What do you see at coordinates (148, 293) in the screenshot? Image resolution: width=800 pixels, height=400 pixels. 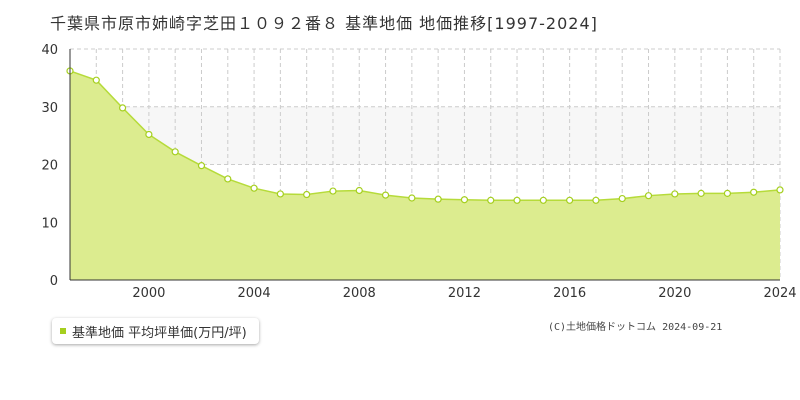 I see `x-tick-label: 2000` at bounding box center [148, 293].